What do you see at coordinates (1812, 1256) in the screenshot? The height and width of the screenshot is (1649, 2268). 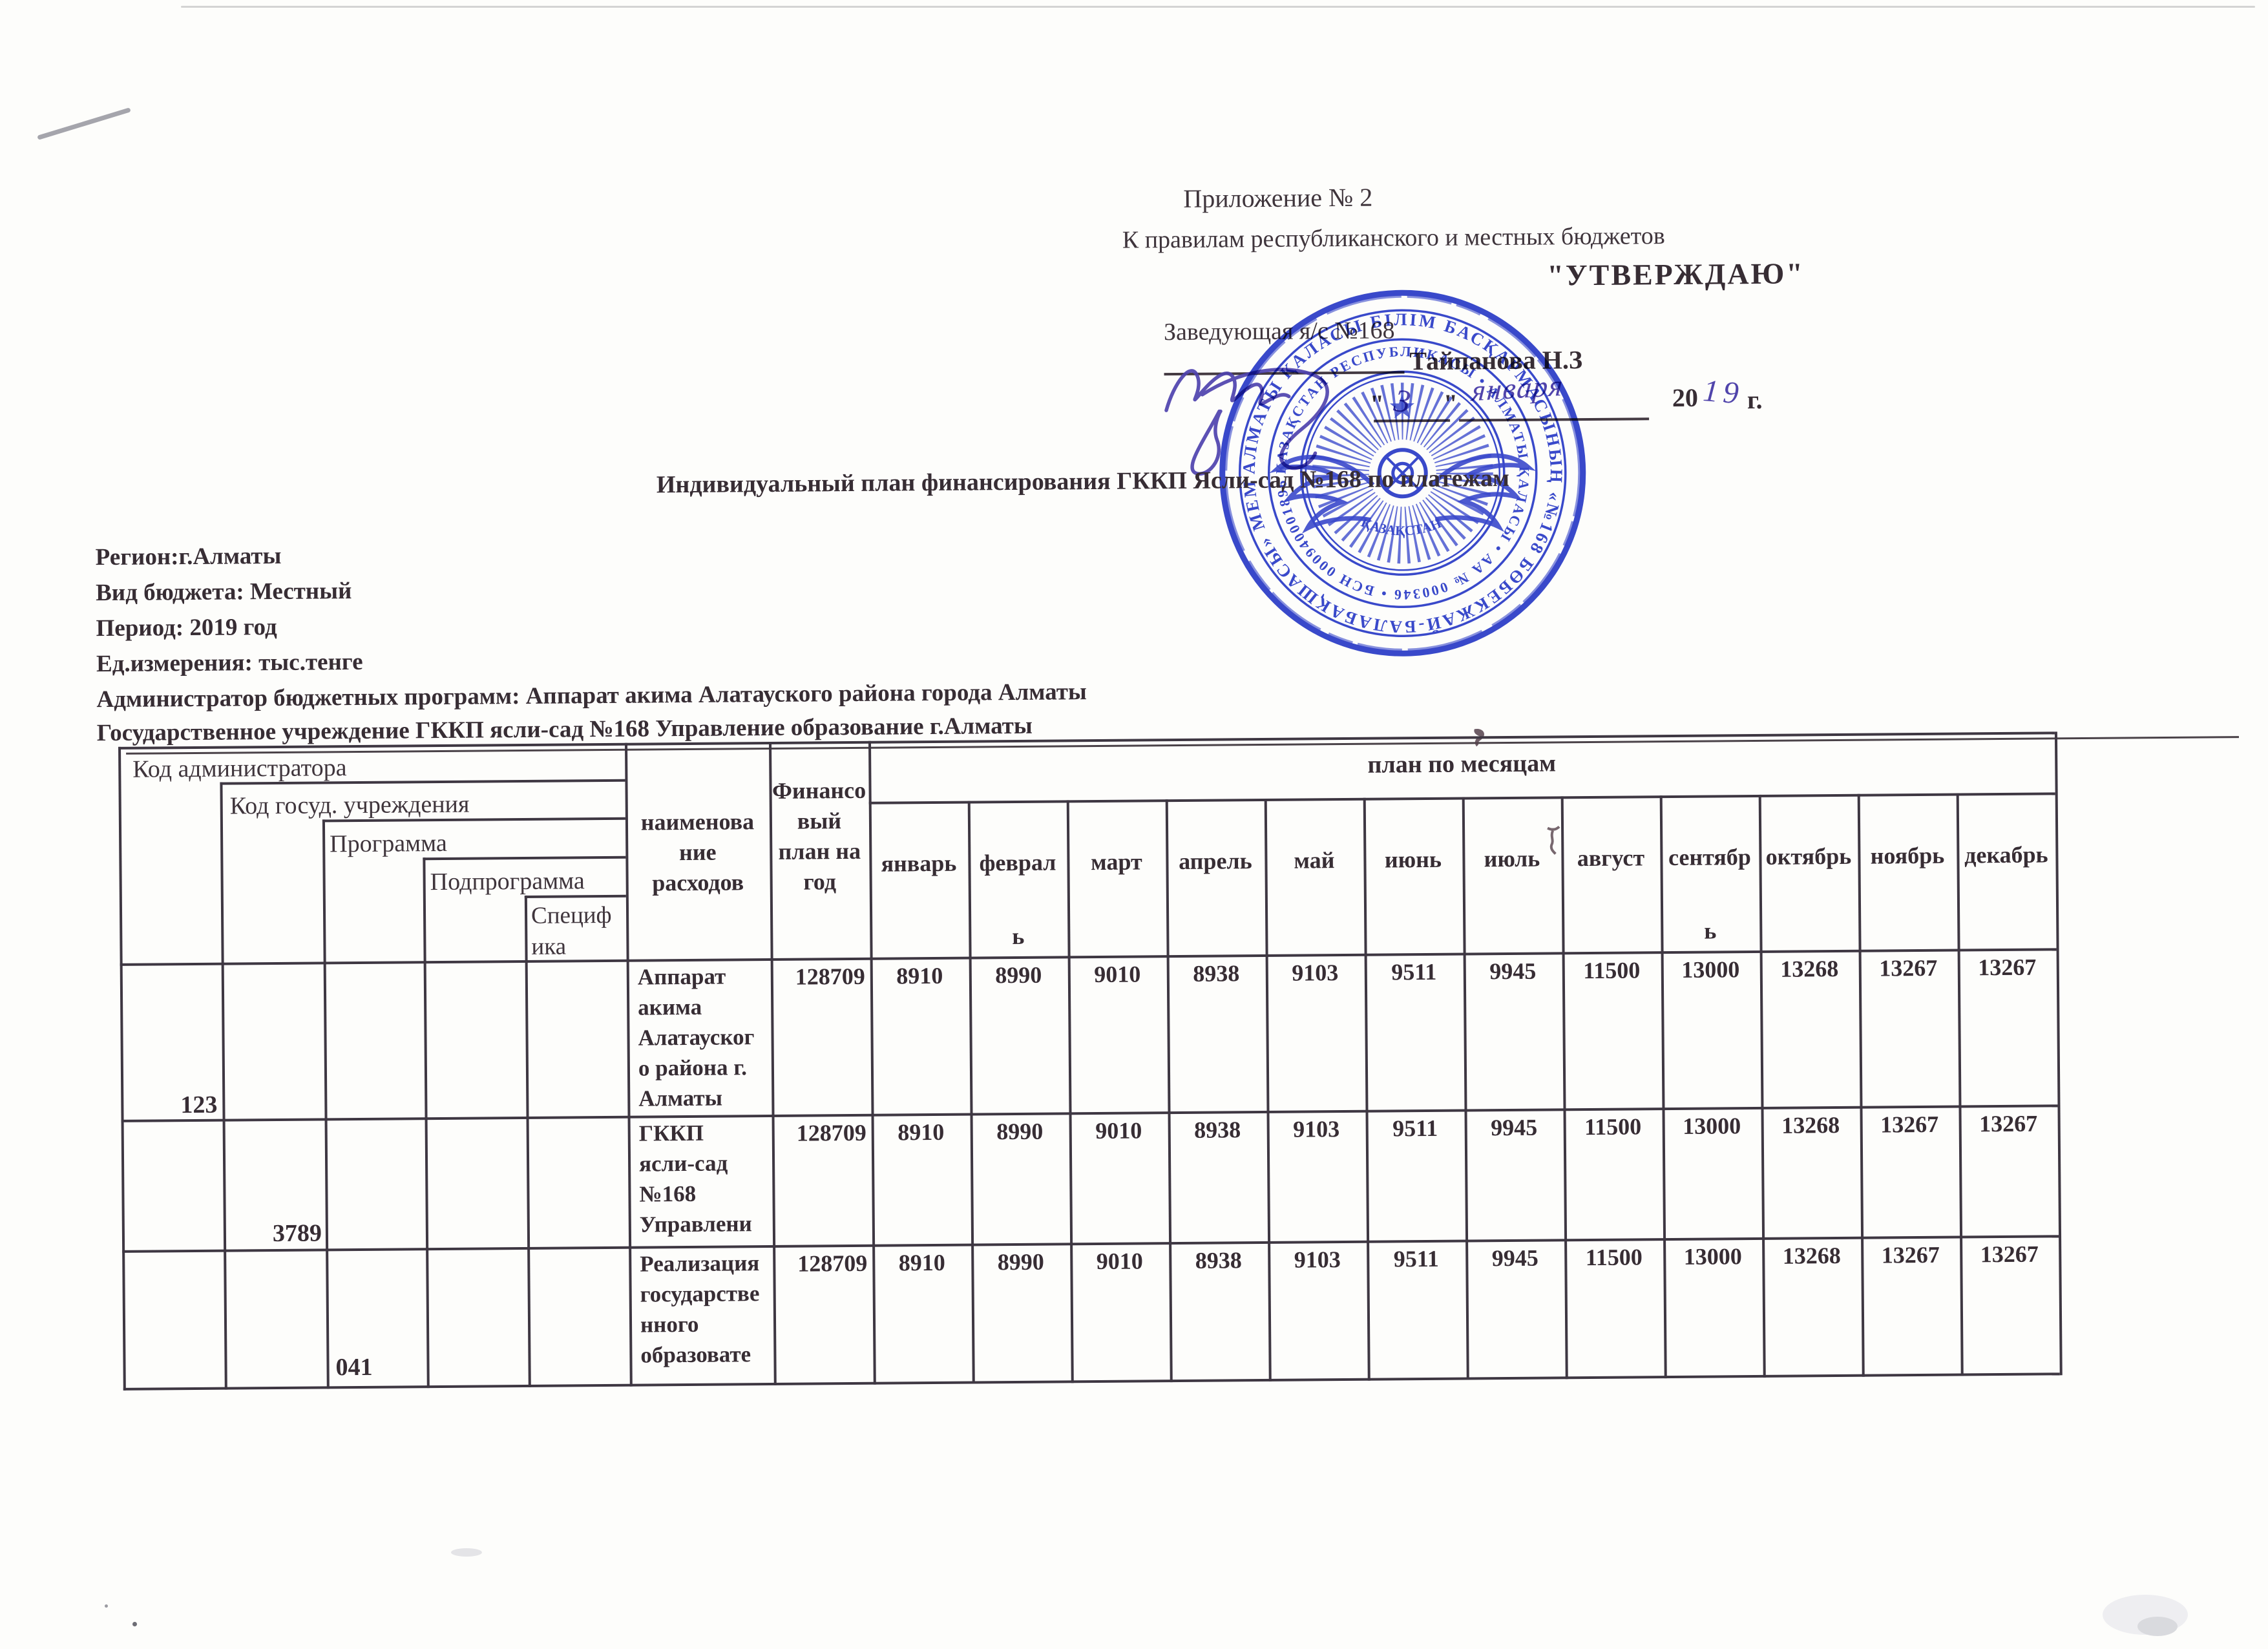 I see `row3-value-oct: 13268` at bounding box center [1812, 1256].